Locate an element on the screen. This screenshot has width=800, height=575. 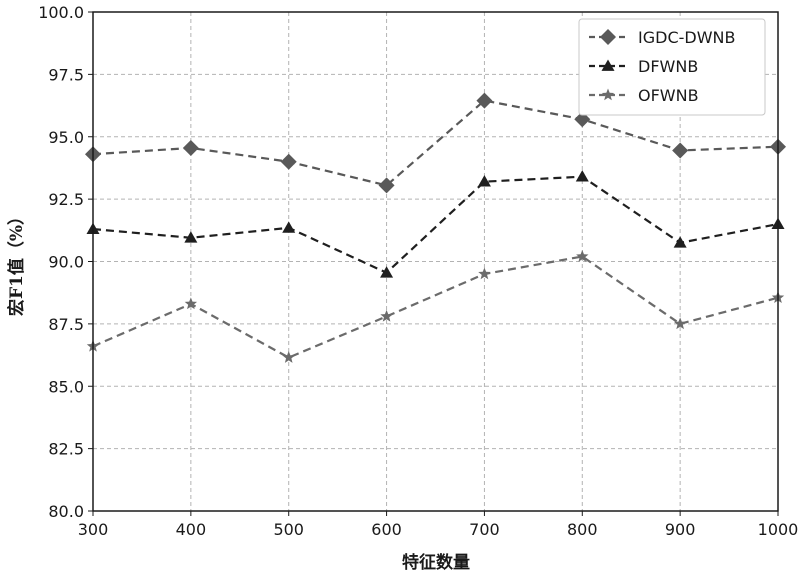
y-tick-label: 82.5 is located at coordinates (66, 449).